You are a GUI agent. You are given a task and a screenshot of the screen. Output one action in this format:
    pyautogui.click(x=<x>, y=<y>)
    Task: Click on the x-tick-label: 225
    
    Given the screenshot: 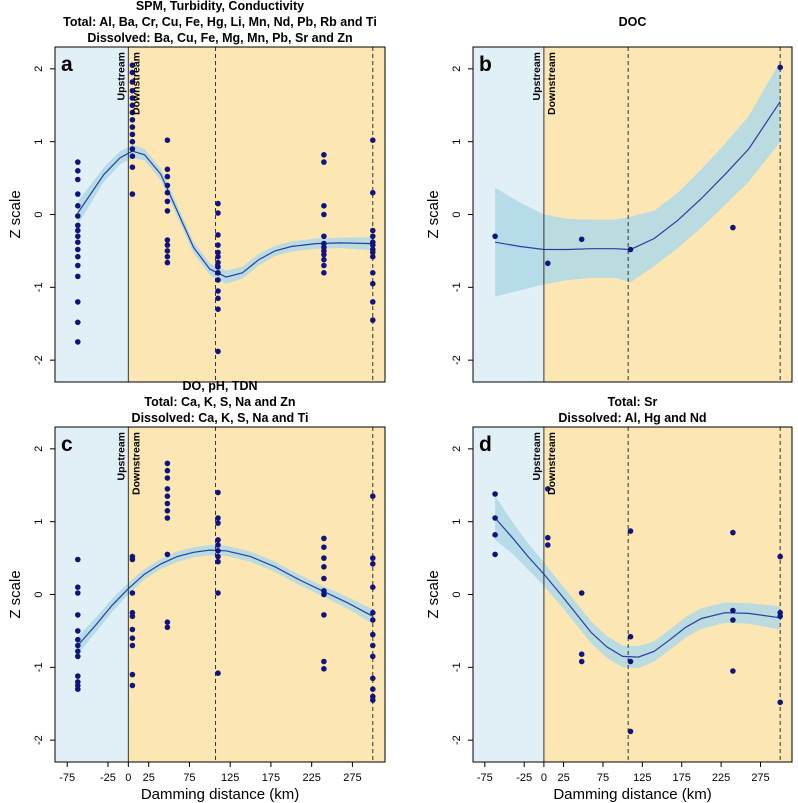 What is the action you would take?
    pyautogui.click(x=311, y=778)
    